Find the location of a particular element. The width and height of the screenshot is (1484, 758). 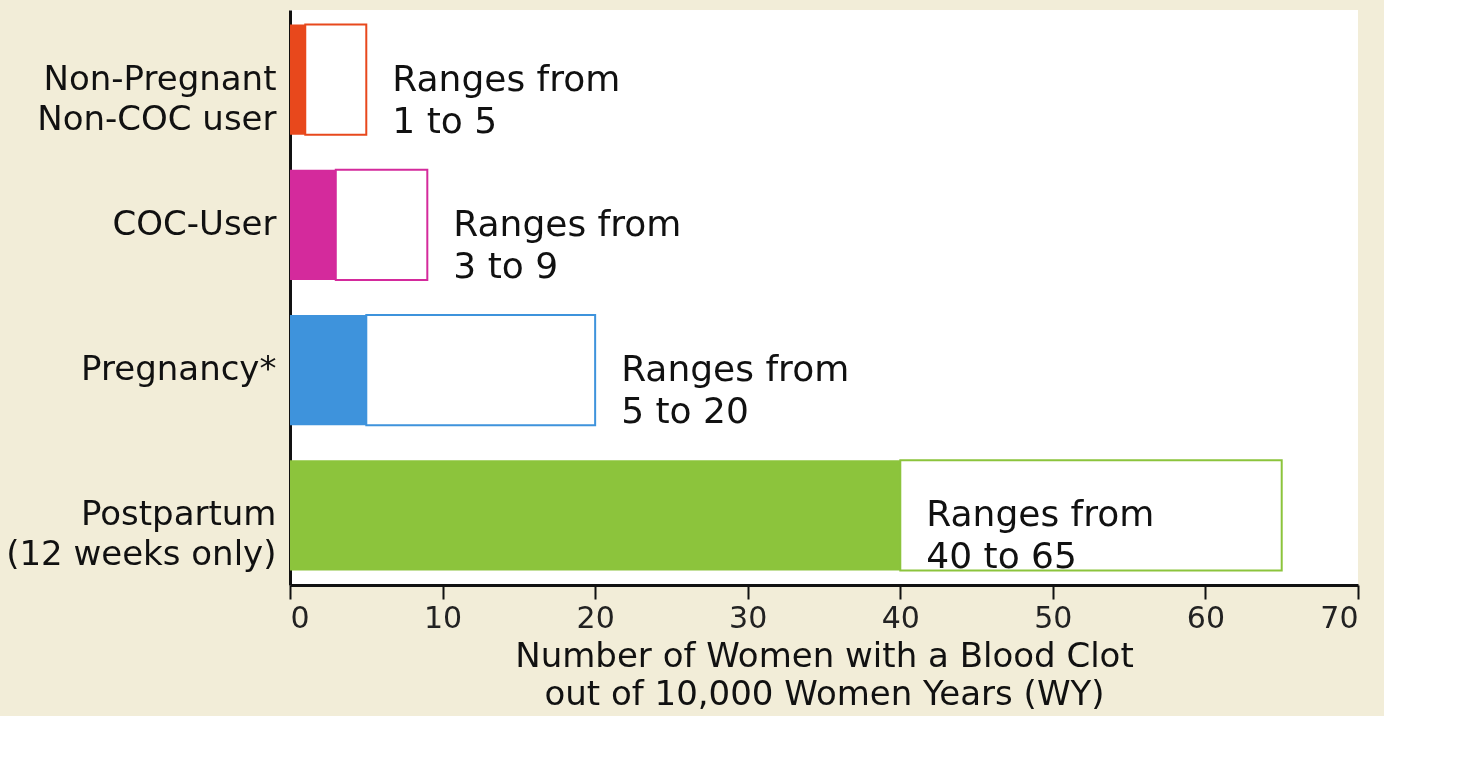

annotation: Ranges from 1 to 5 is located at coordinates (506, 99).